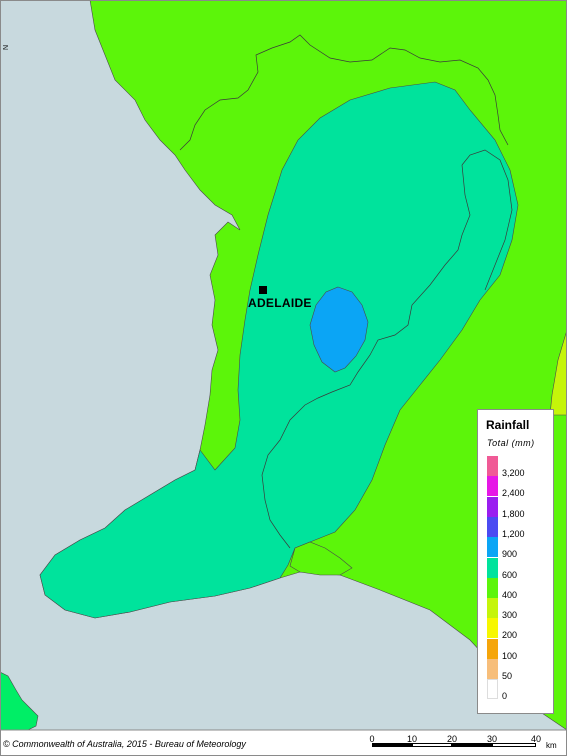  I want to click on scale-unit: km, so click(551, 745).